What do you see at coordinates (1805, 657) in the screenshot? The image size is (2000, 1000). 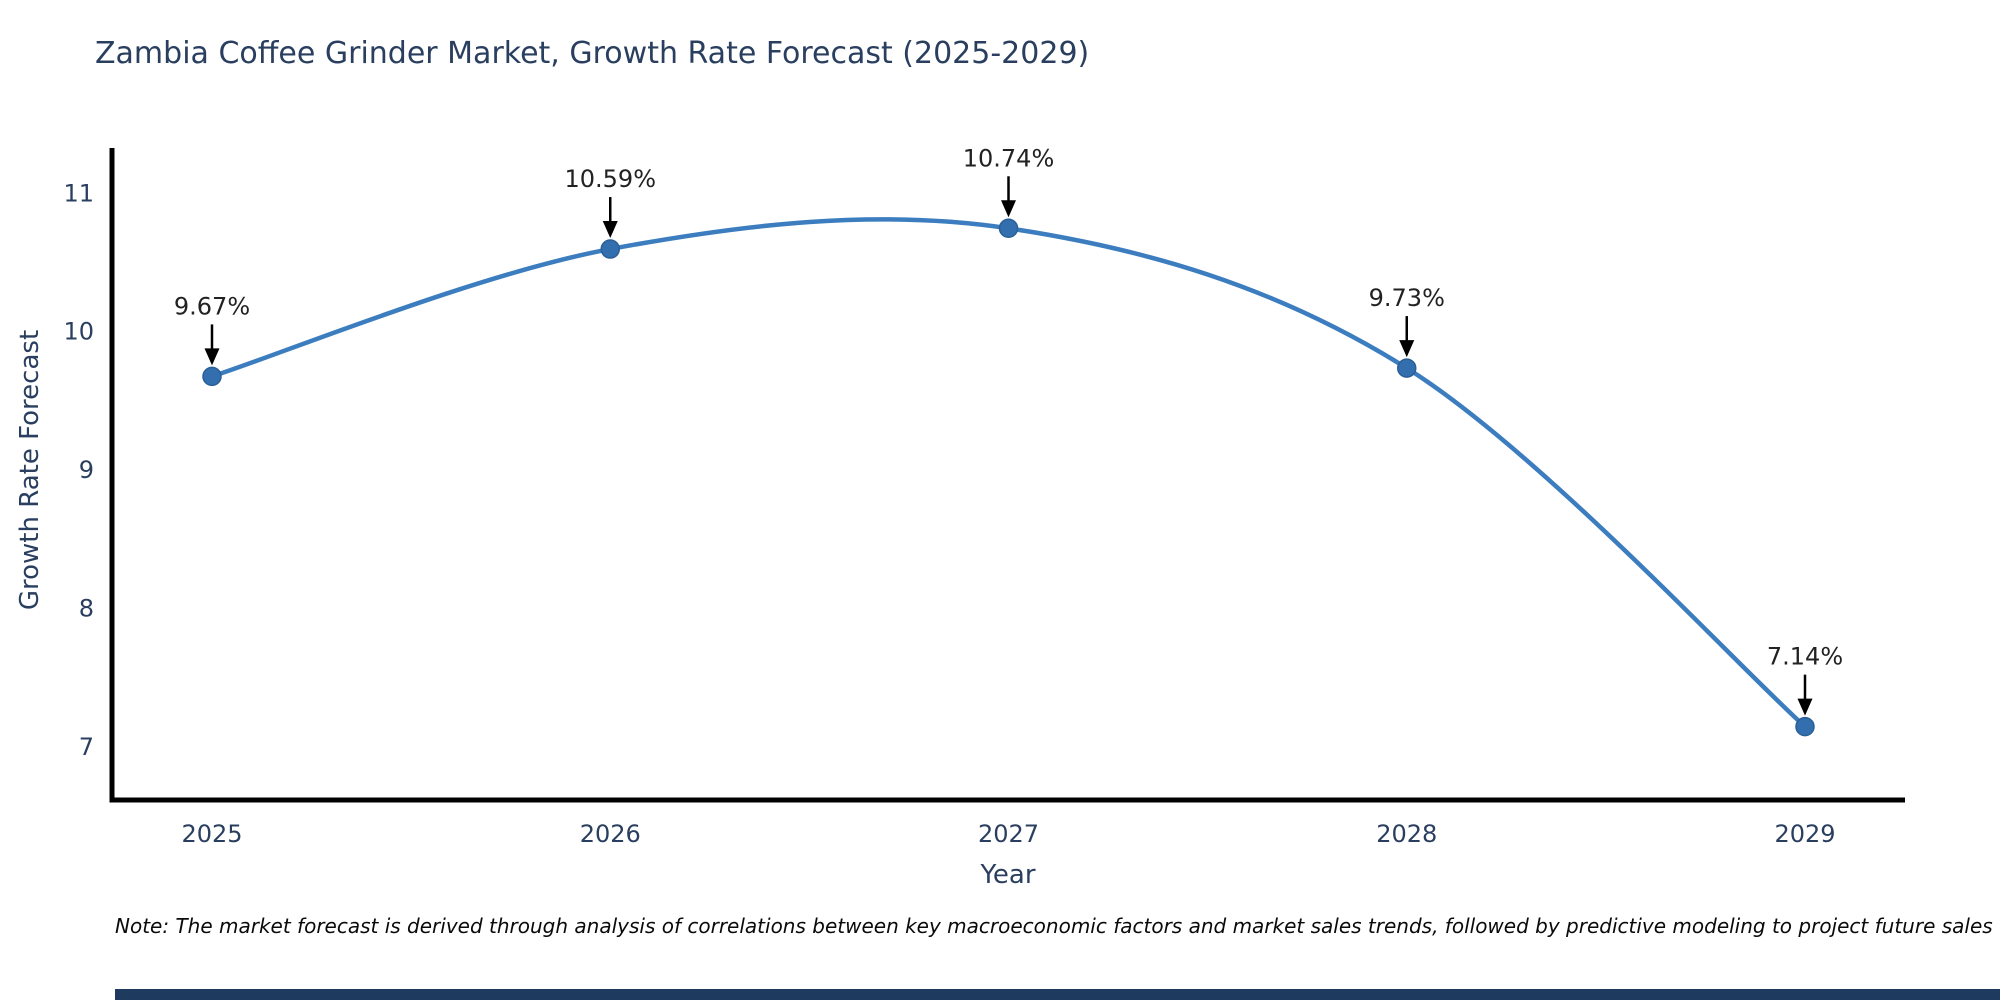 I see `data-point-label: 7.14%` at bounding box center [1805, 657].